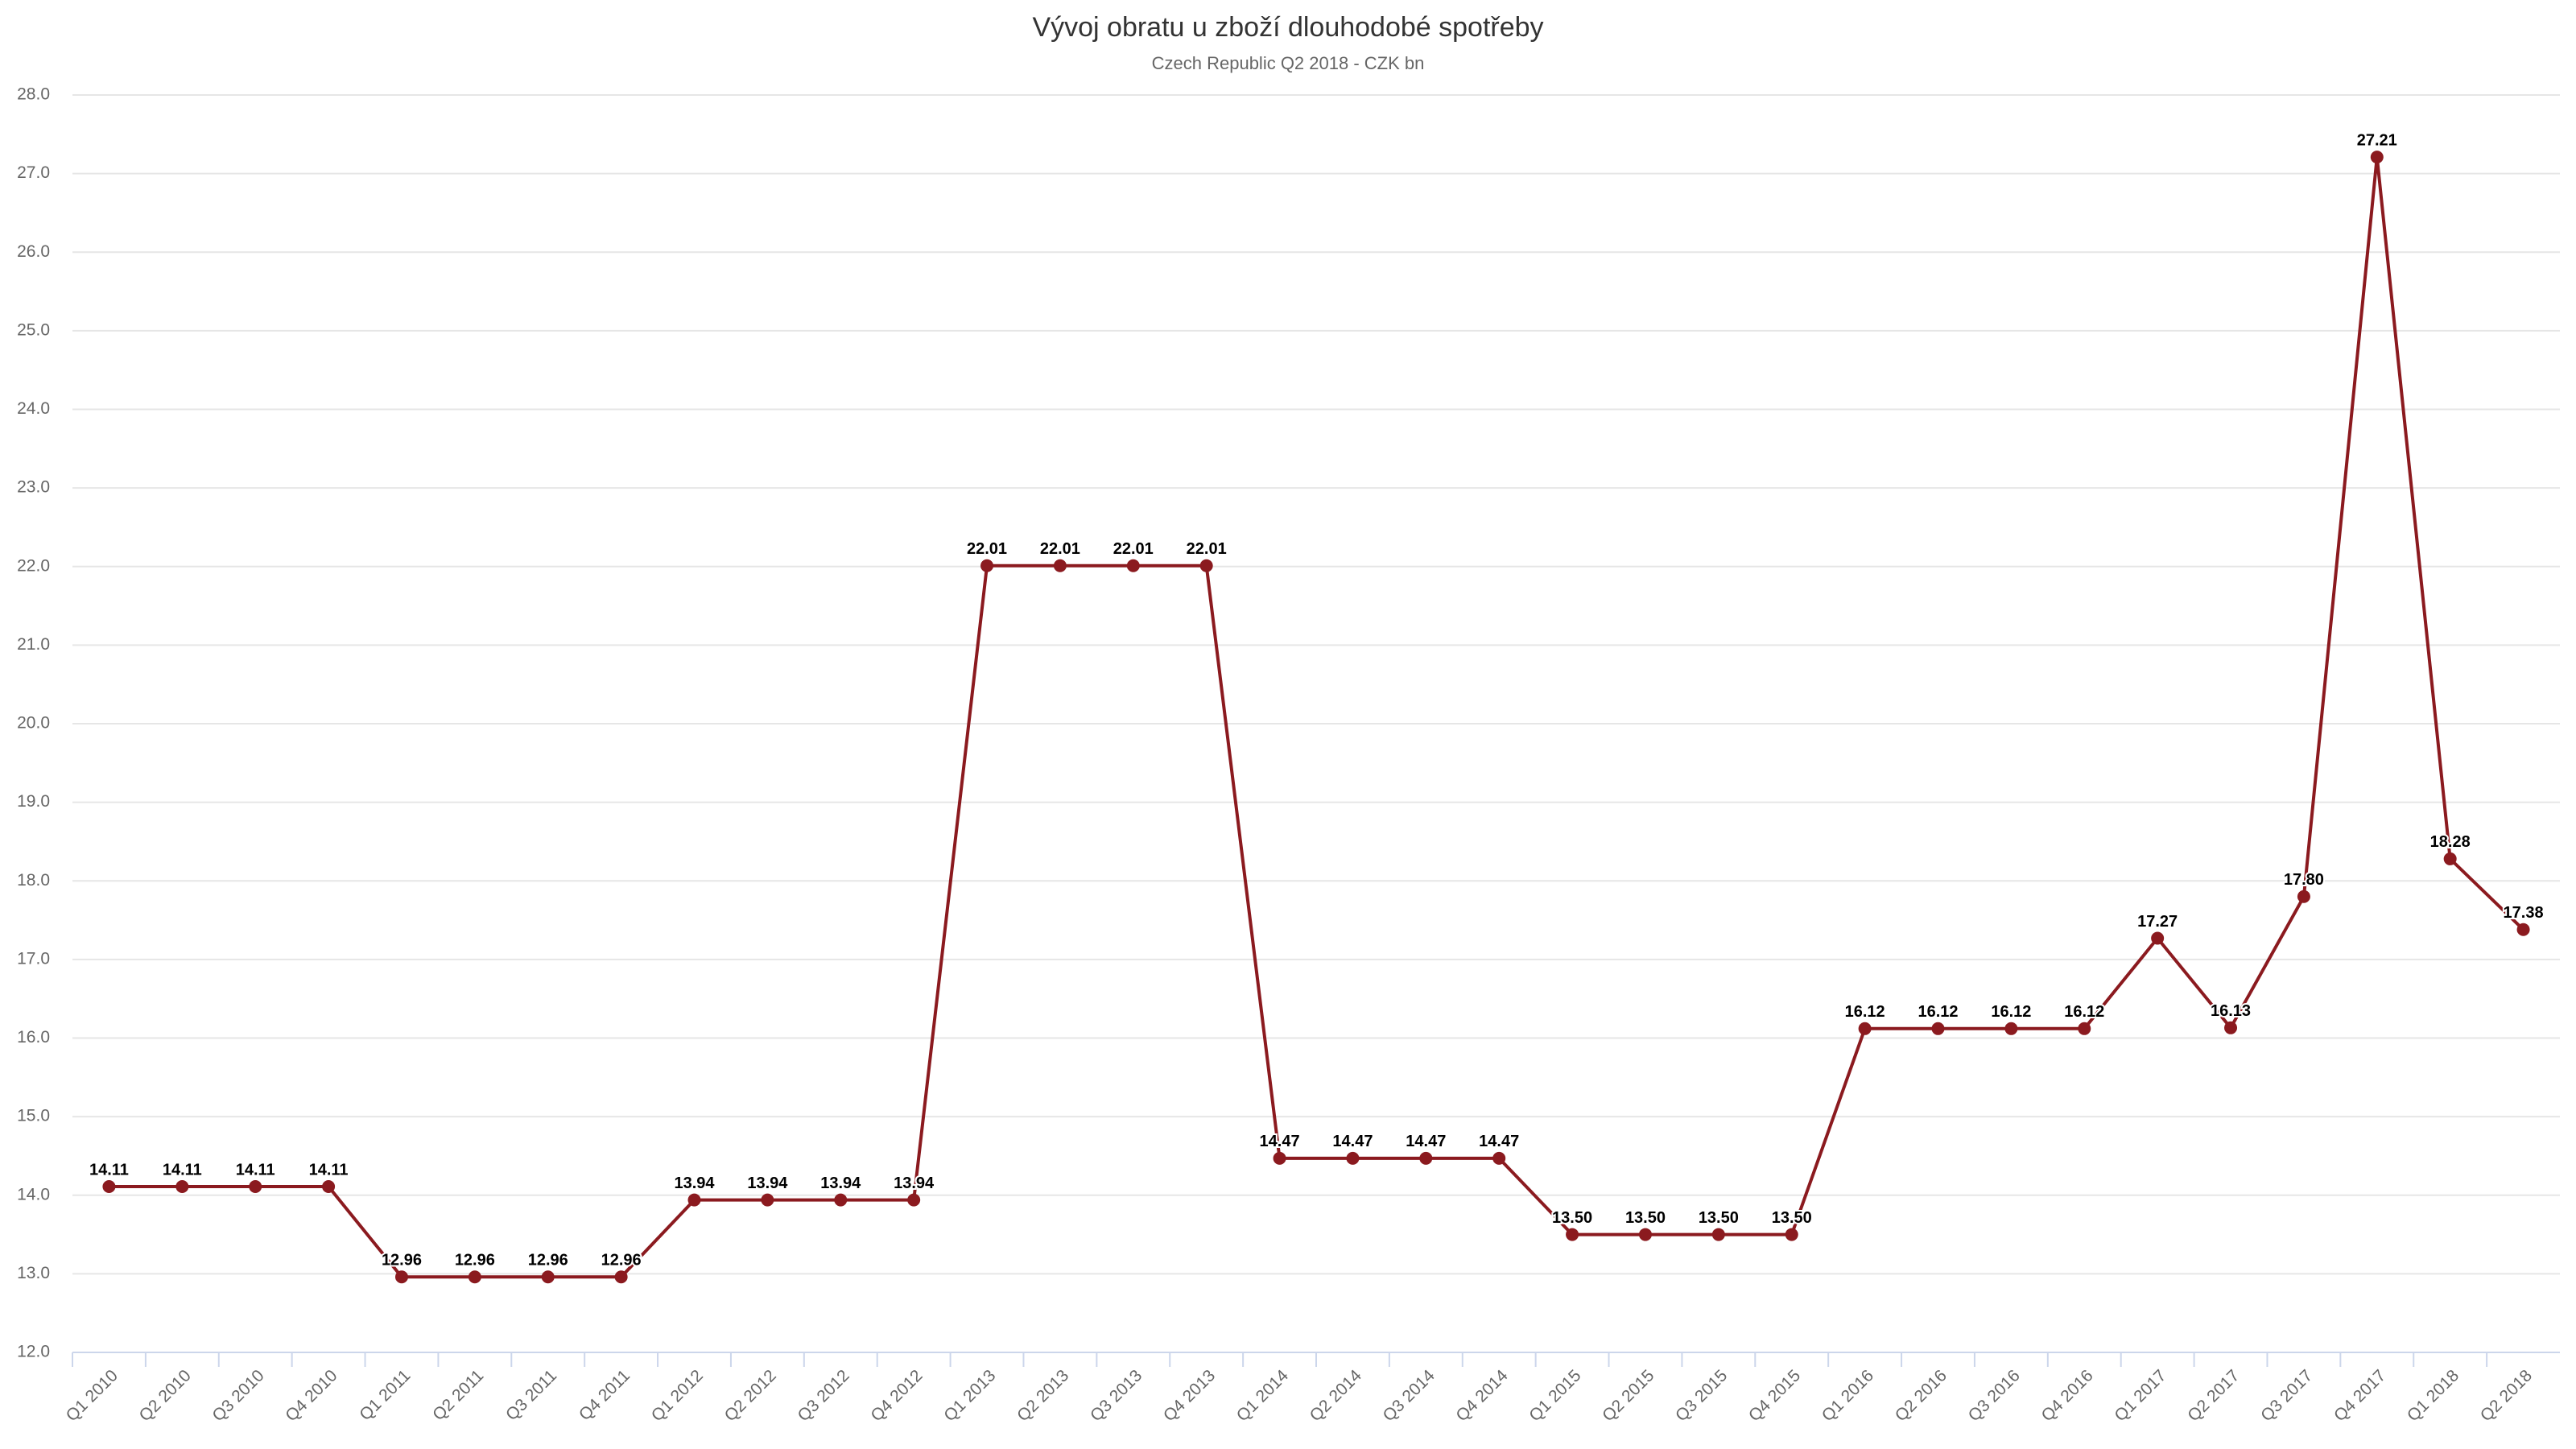 The image size is (2576, 1449). What do you see at coordinates (165, 1395) in the screenshot?
I see `x-tick-label: Q2 2010` at bounding box center [165, 1395].